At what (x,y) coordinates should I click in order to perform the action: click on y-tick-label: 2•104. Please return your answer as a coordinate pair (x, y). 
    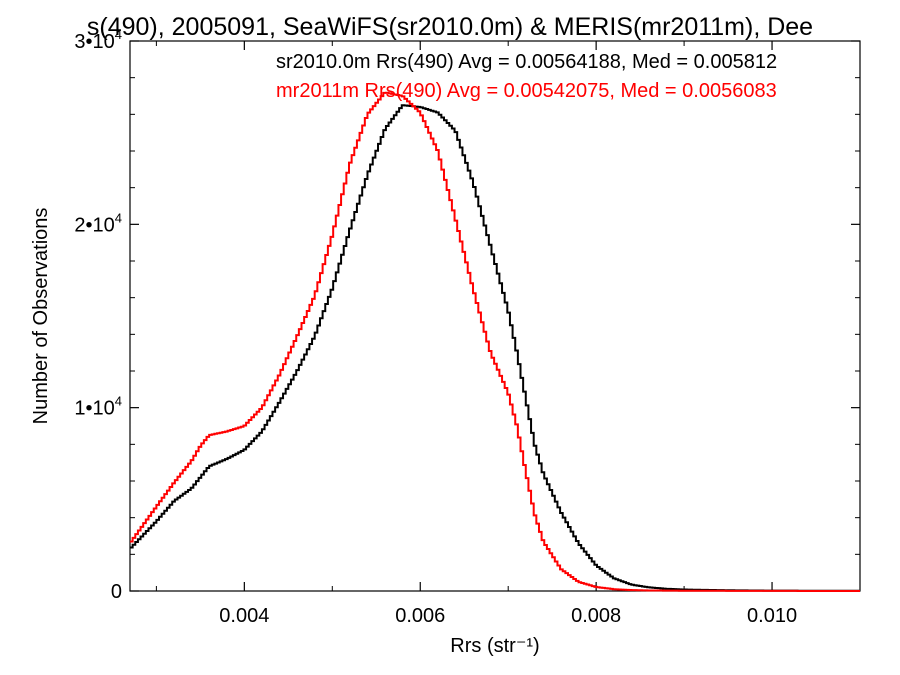
    Looking at the image, I should click on (98, 223).